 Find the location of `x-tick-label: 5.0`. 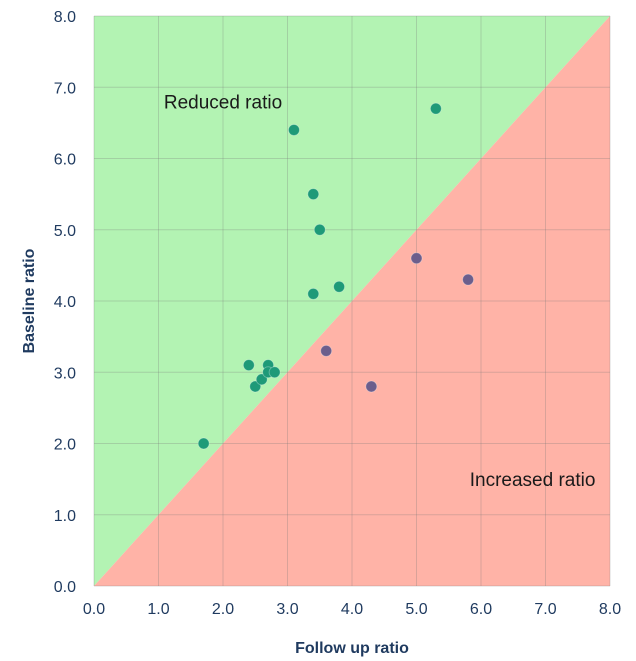

x-tick-label: 5.0 is located at coordinates (416, 609).